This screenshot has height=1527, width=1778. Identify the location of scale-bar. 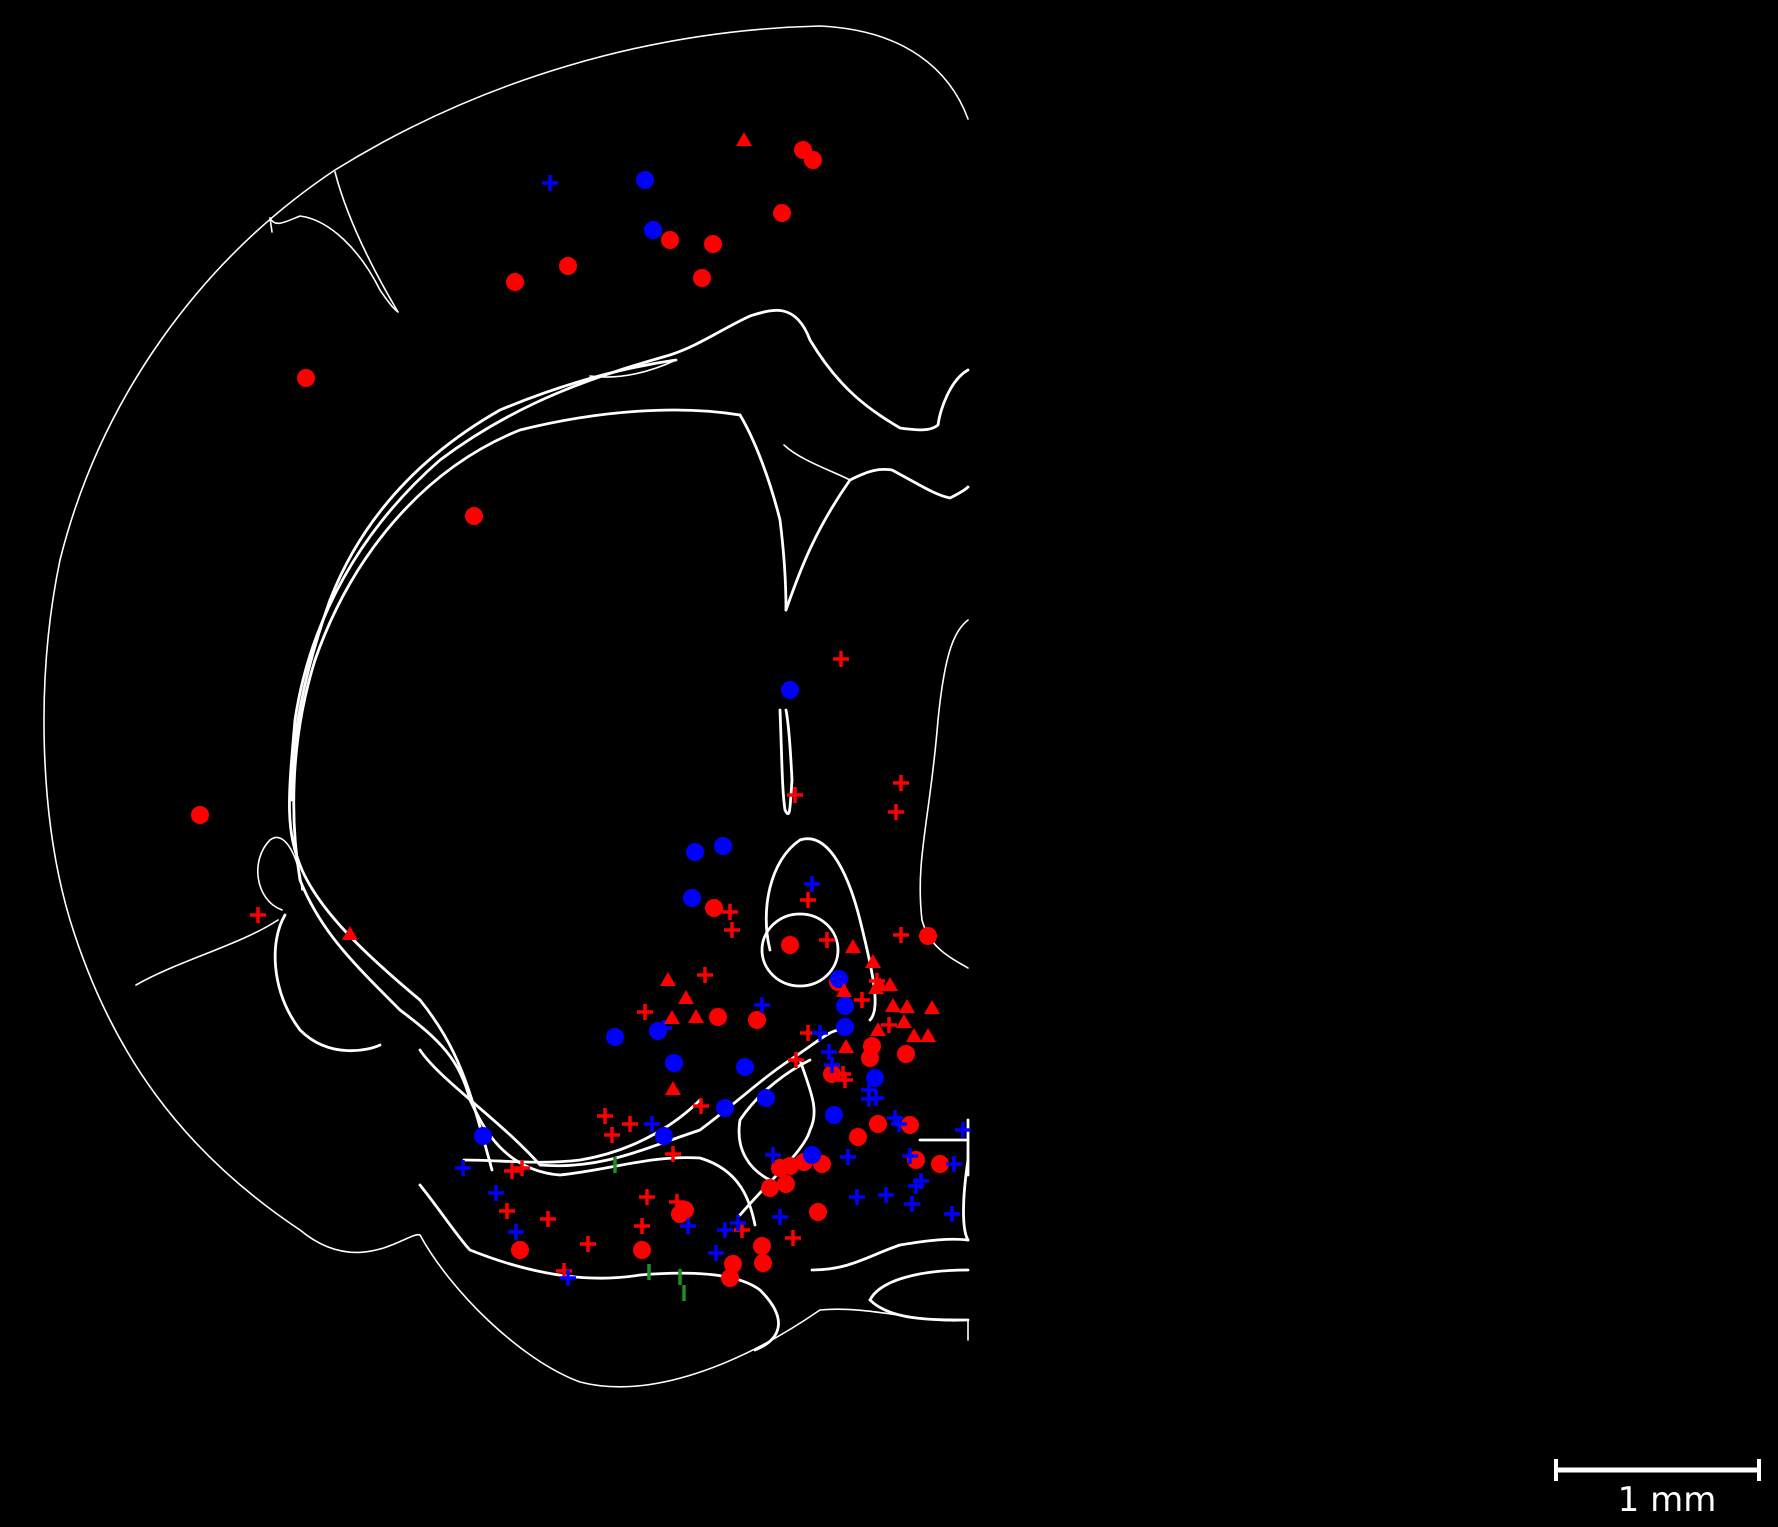
(1657, 1470).